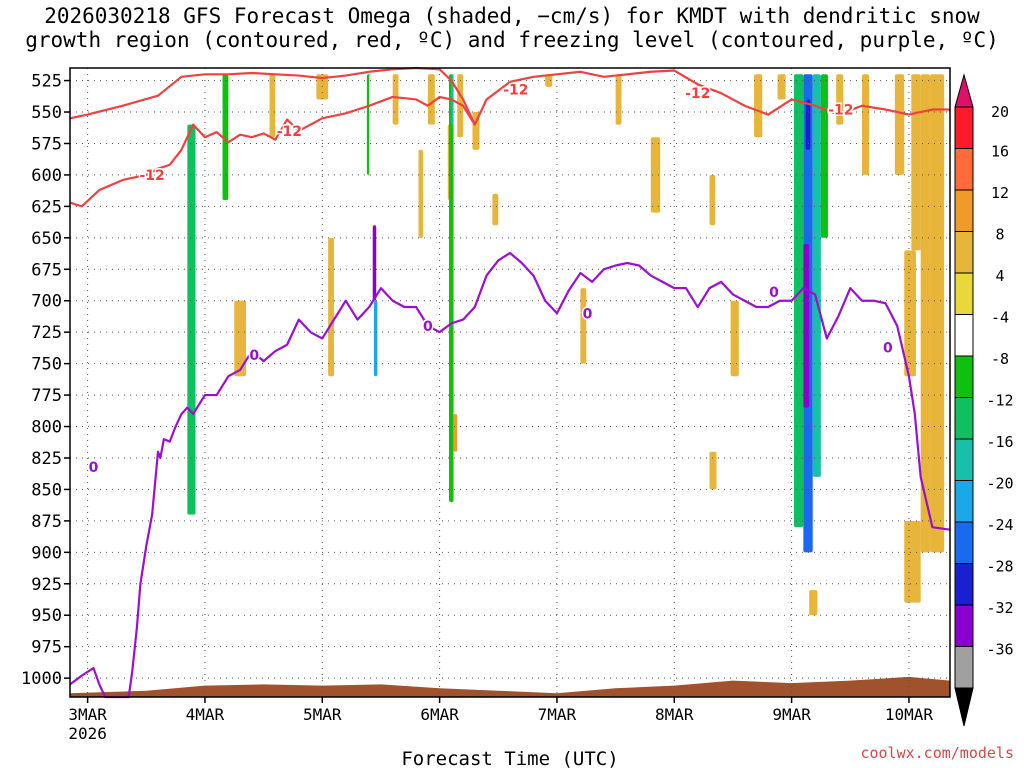  I want to click on x-tick-label: 10MAR, so click(909, 714).